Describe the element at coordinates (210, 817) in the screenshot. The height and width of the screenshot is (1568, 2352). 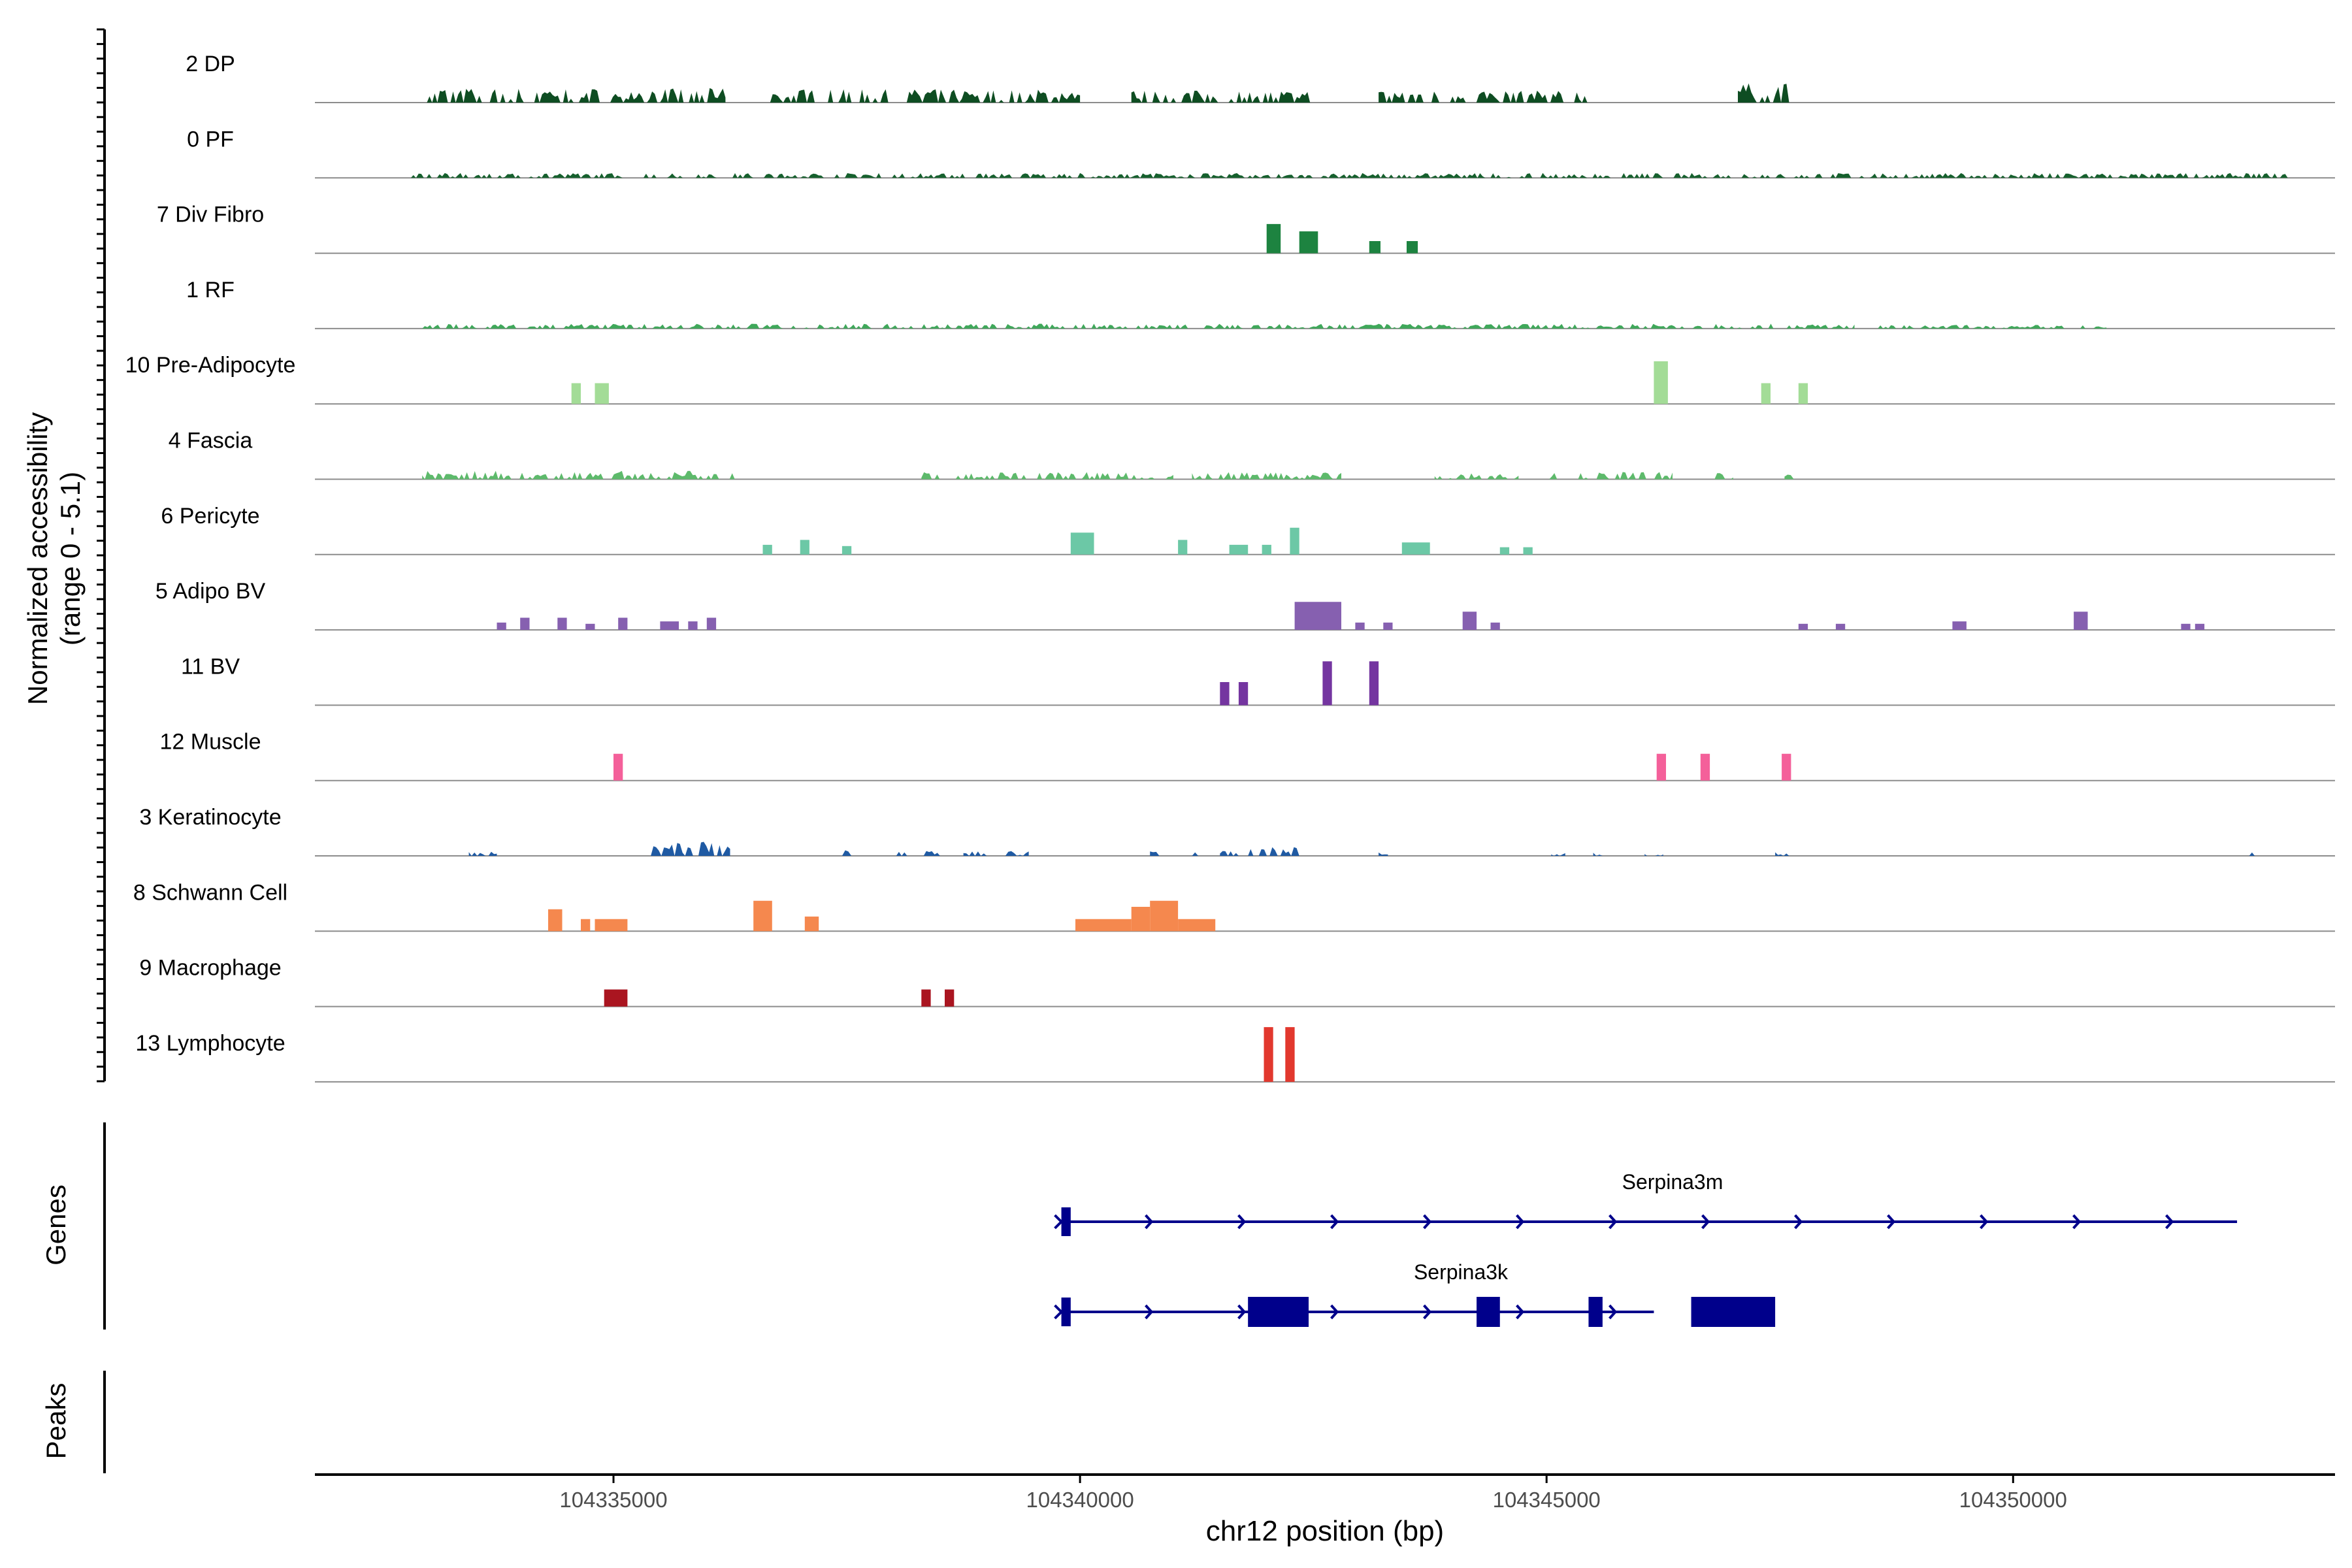
I see `track-label: 3 Keratinocyte` at that location.